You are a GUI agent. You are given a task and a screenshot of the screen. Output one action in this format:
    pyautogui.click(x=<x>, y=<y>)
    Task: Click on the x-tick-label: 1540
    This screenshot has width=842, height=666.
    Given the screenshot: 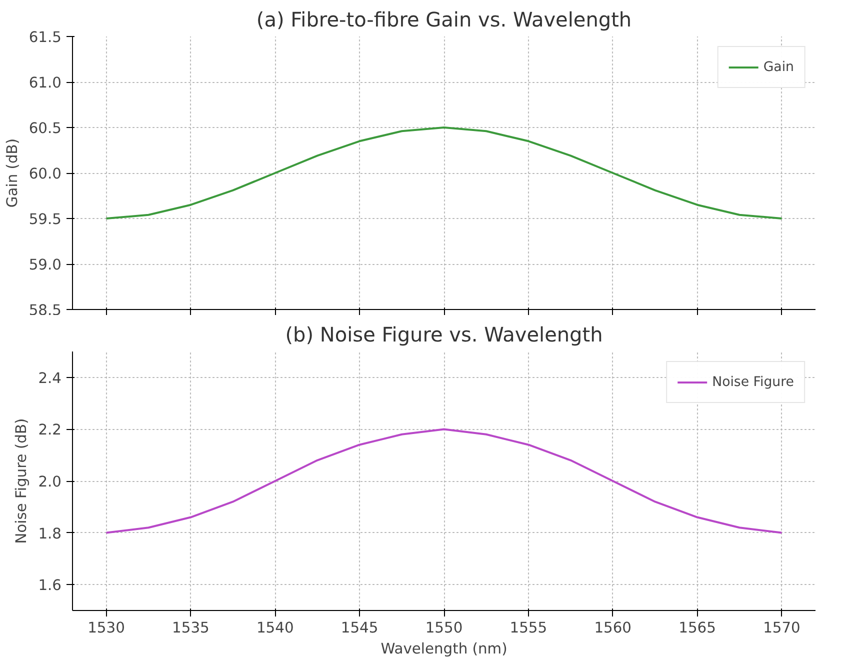 What is the action you would take?
    pyautogui.click(x=275, y=628)
    